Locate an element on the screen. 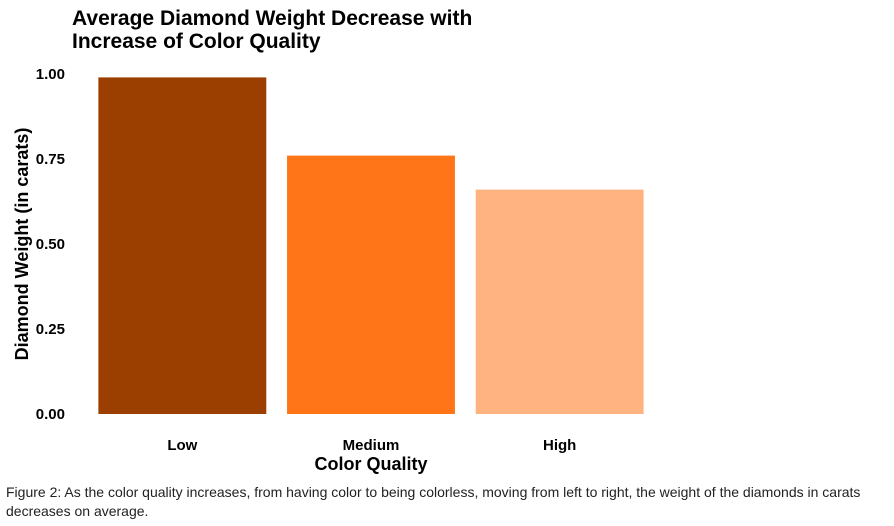 The width and height of the screenshot is (894, 526). y-tick-label: 0.25 is located at coordinates (50, 329).